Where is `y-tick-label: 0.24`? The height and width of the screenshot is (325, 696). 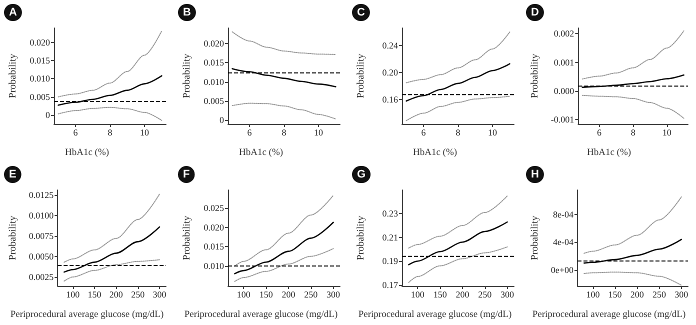 y-tick-label: 0.24 is located at coordinates (390, 45).